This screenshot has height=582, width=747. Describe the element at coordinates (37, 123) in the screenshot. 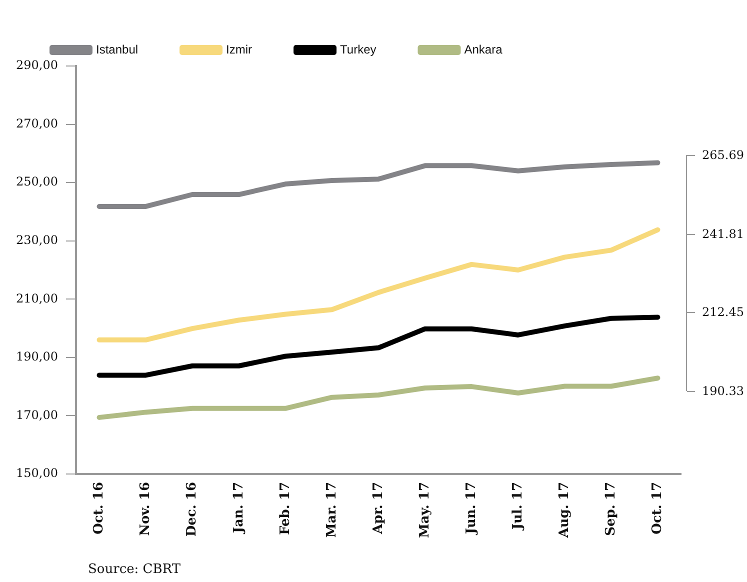

I see `y-tick-label: 270,00` at that location.